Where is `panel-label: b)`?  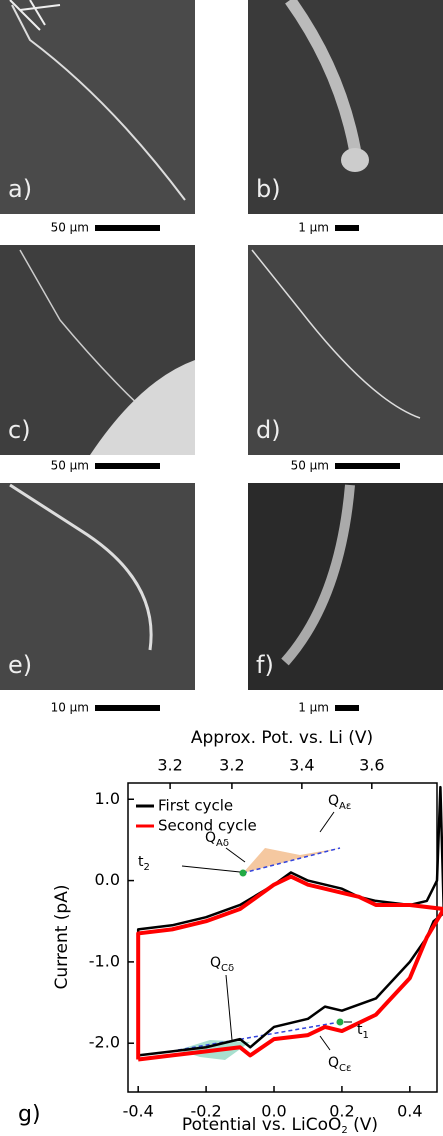
panel-label: b) is located at coordinates (268, 189).